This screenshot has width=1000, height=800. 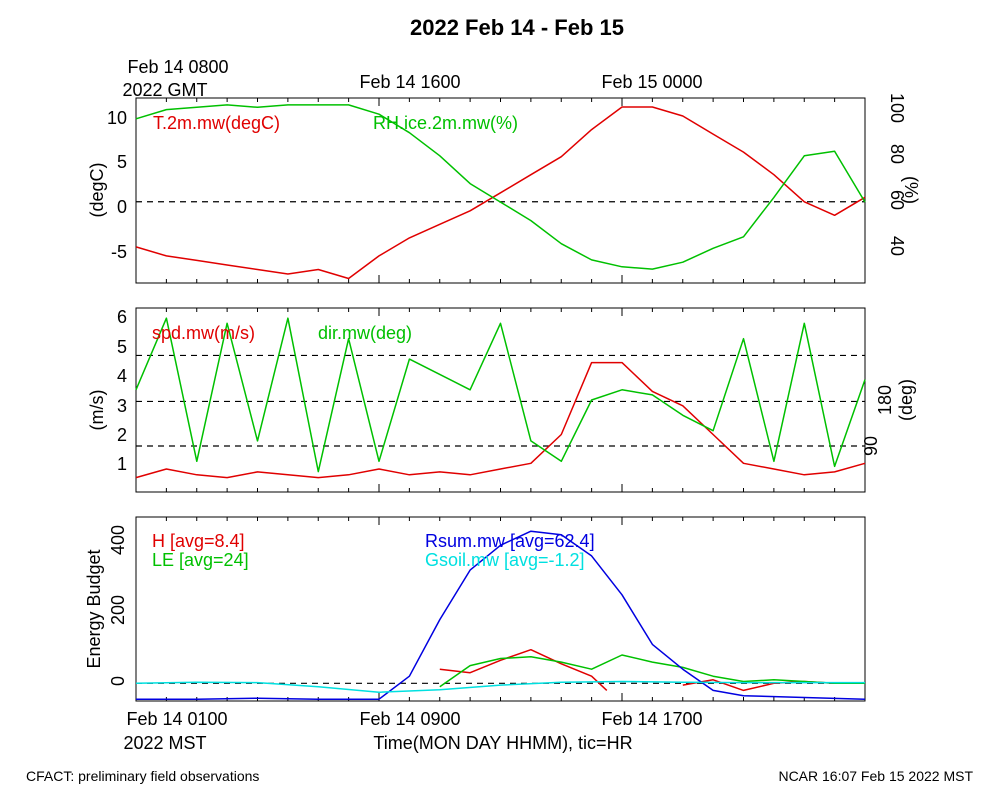 What do you see at coordinates (445, 123) in the screenshot?
I see `panel1-legend-RH: RH.ice.2m.mw(%)` at bounding box center [445, 123].